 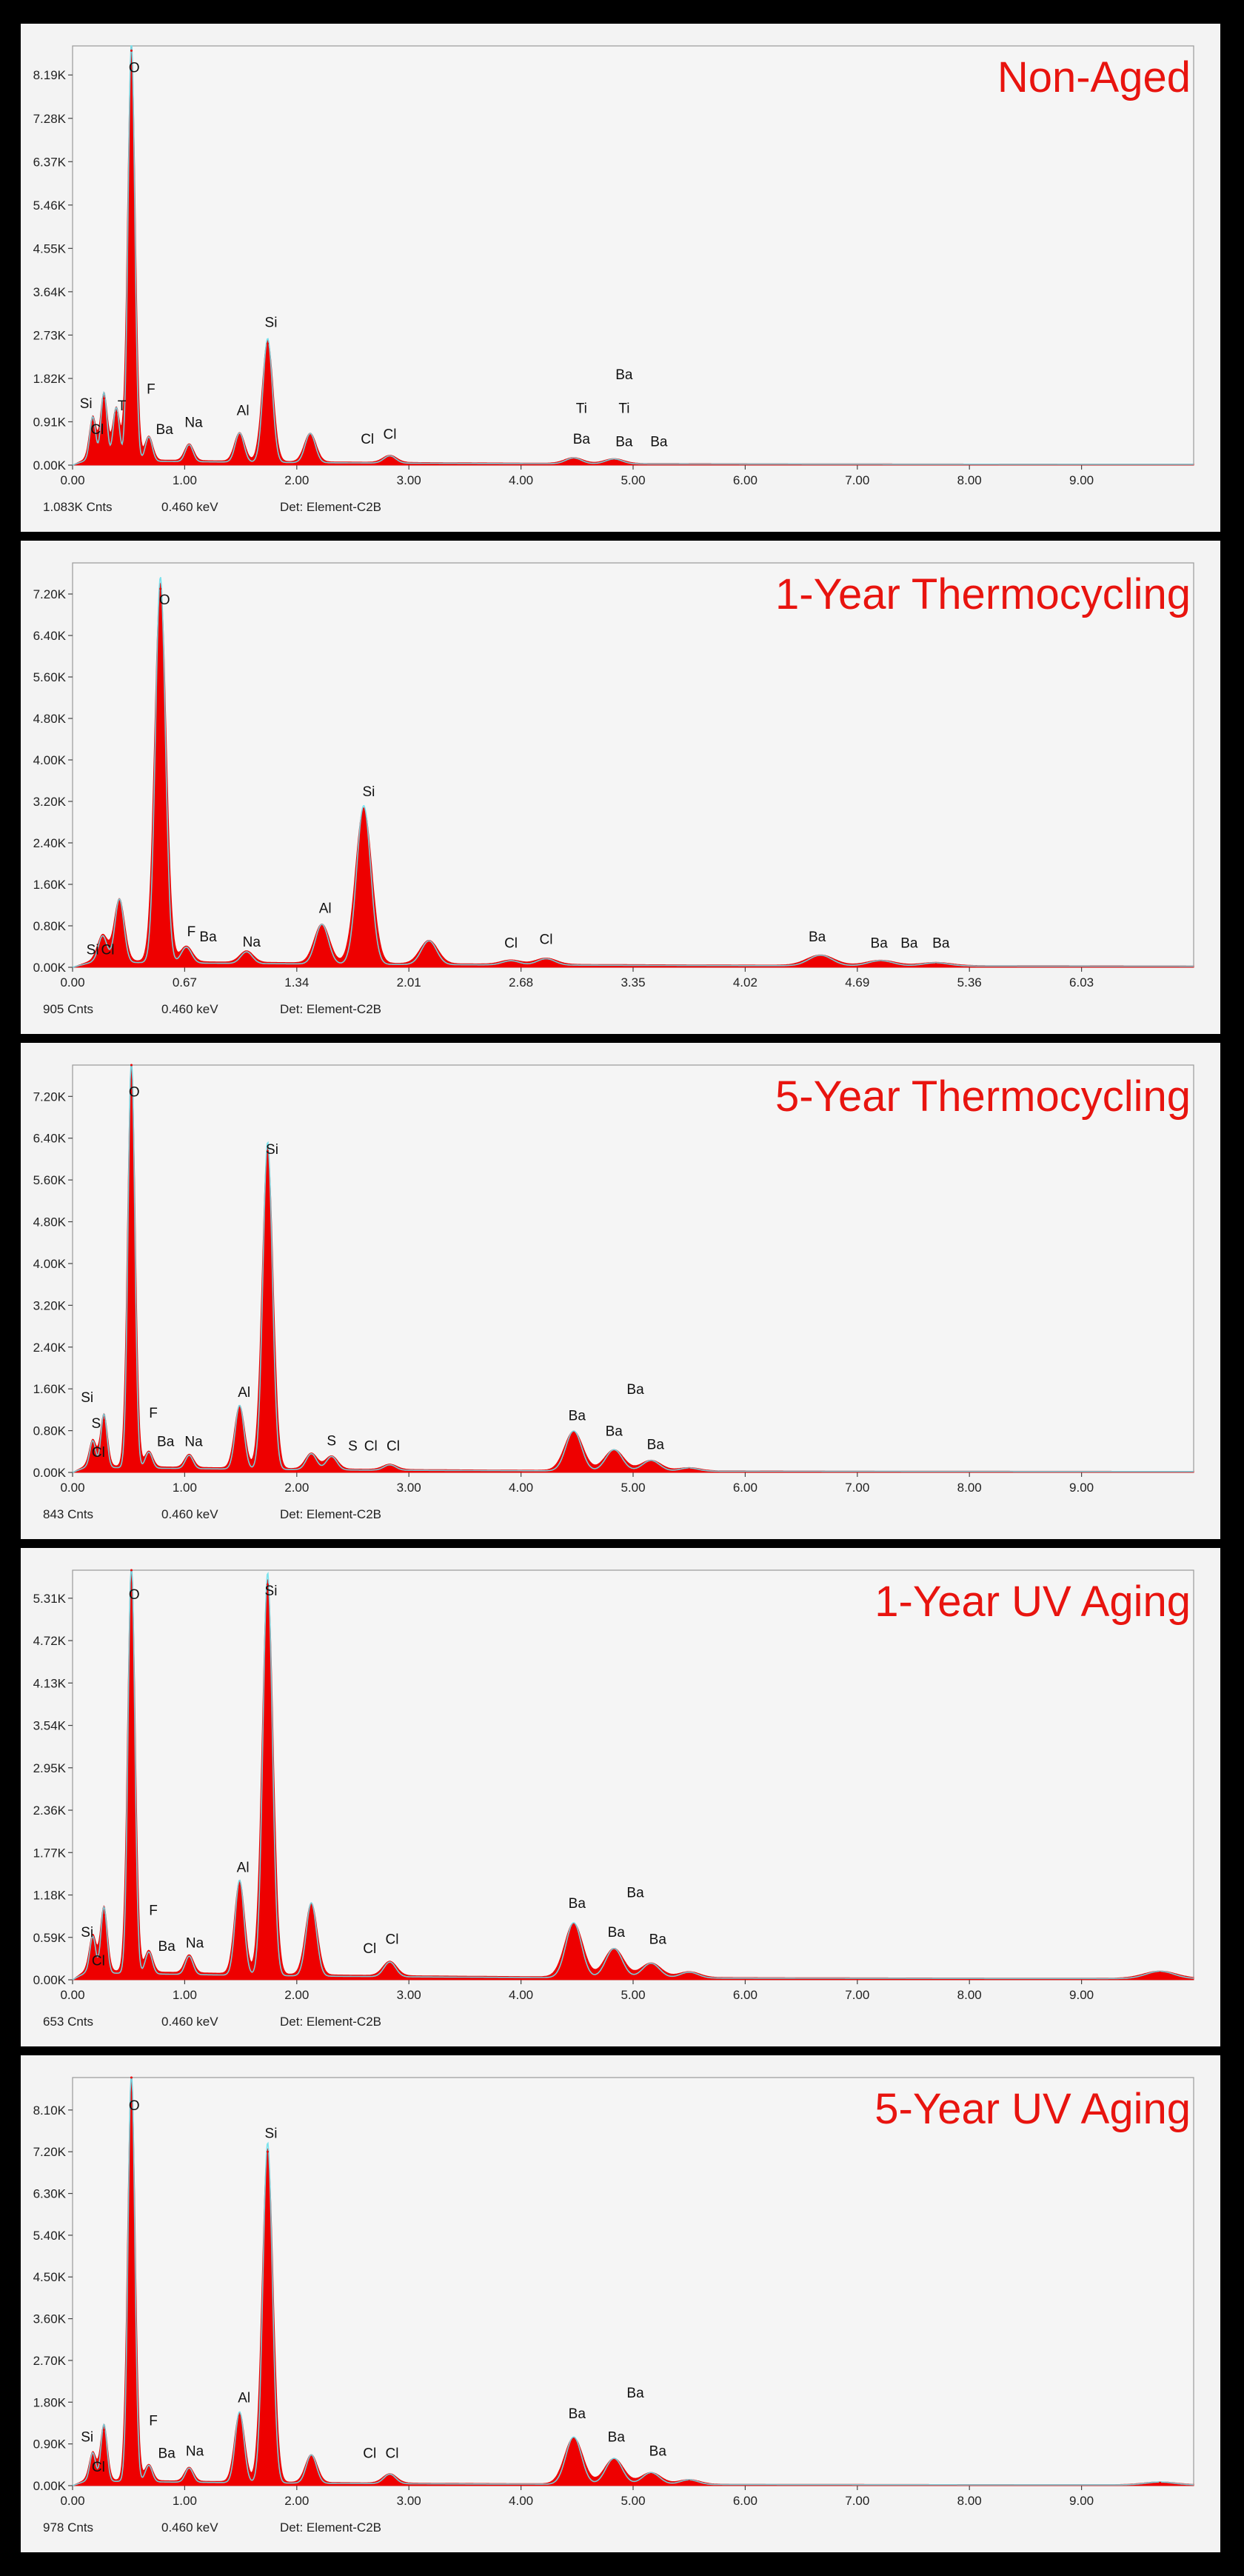 I want to click on y-tick-label: 0.00K, so click(x=50, y=1980).